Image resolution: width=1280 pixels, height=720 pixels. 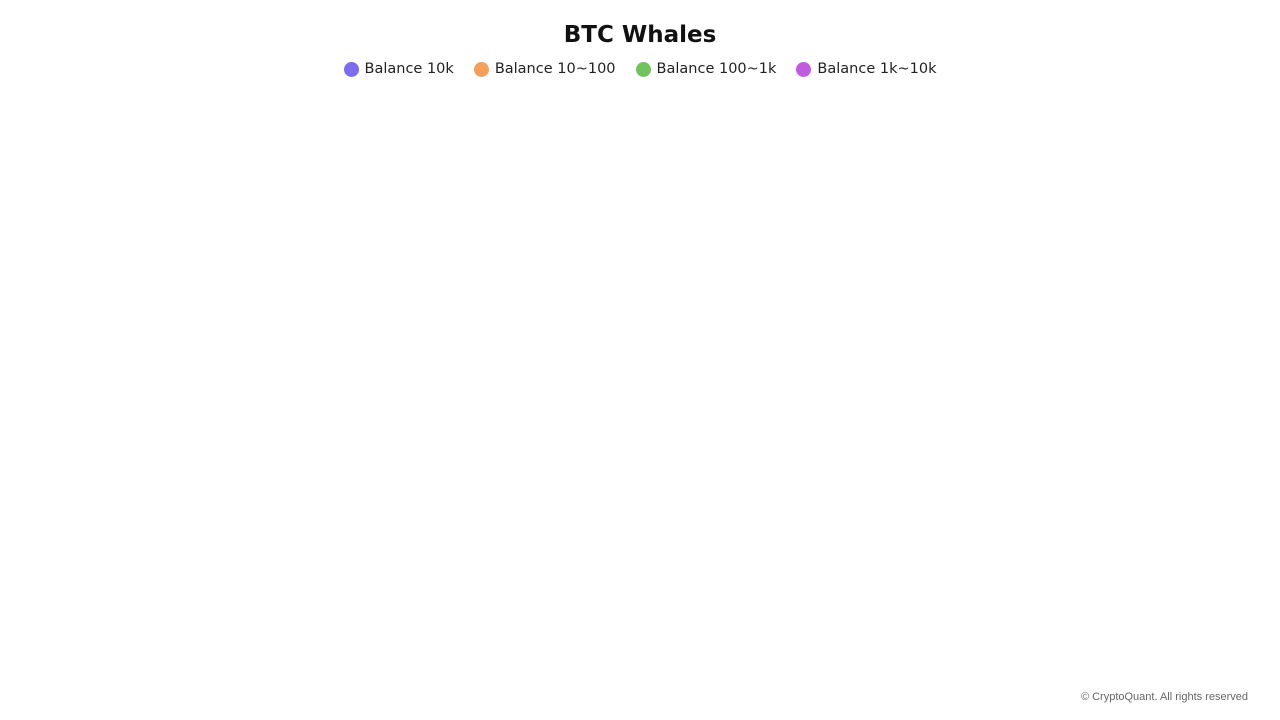 What do you see at coordinates (716, 69) in the screenshot?
I see `legend-label: Balance 100~1k` at bounding box center [716, 69].